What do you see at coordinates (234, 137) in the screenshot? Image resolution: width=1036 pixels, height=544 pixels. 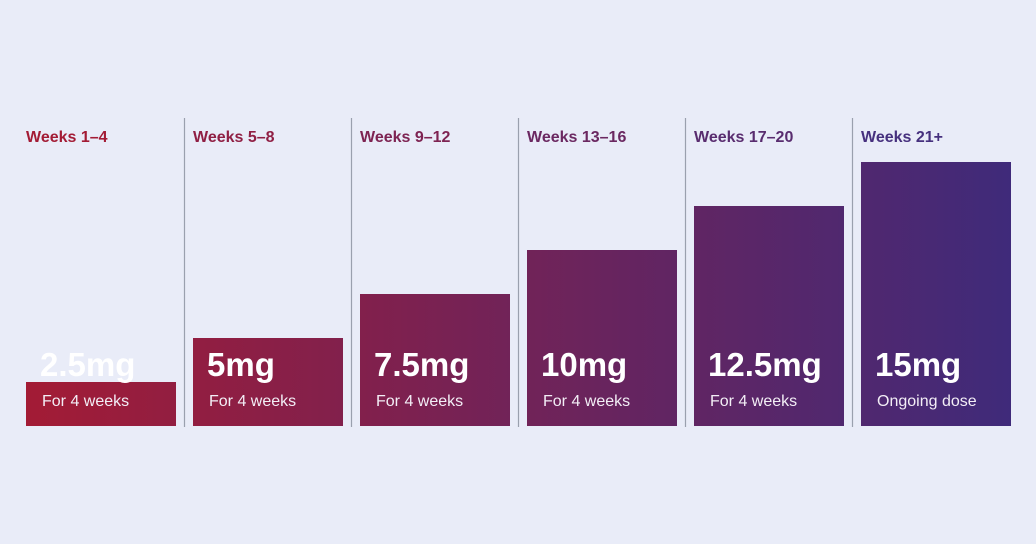 I see `period-label: Weeks 5–8` at bounding box center [234, 137].